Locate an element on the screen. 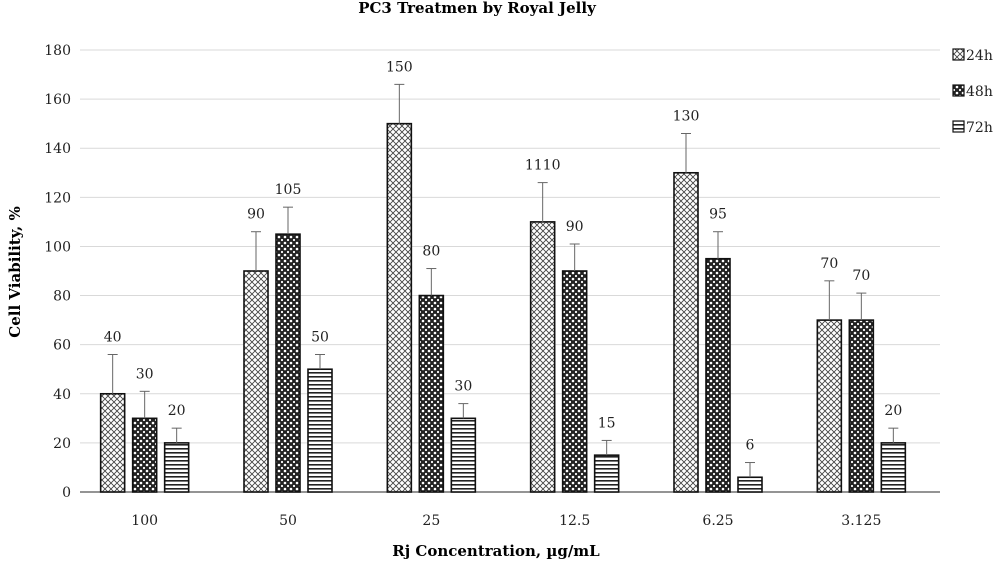  x-tick-label: 100 is located at coordinates (144, 521).